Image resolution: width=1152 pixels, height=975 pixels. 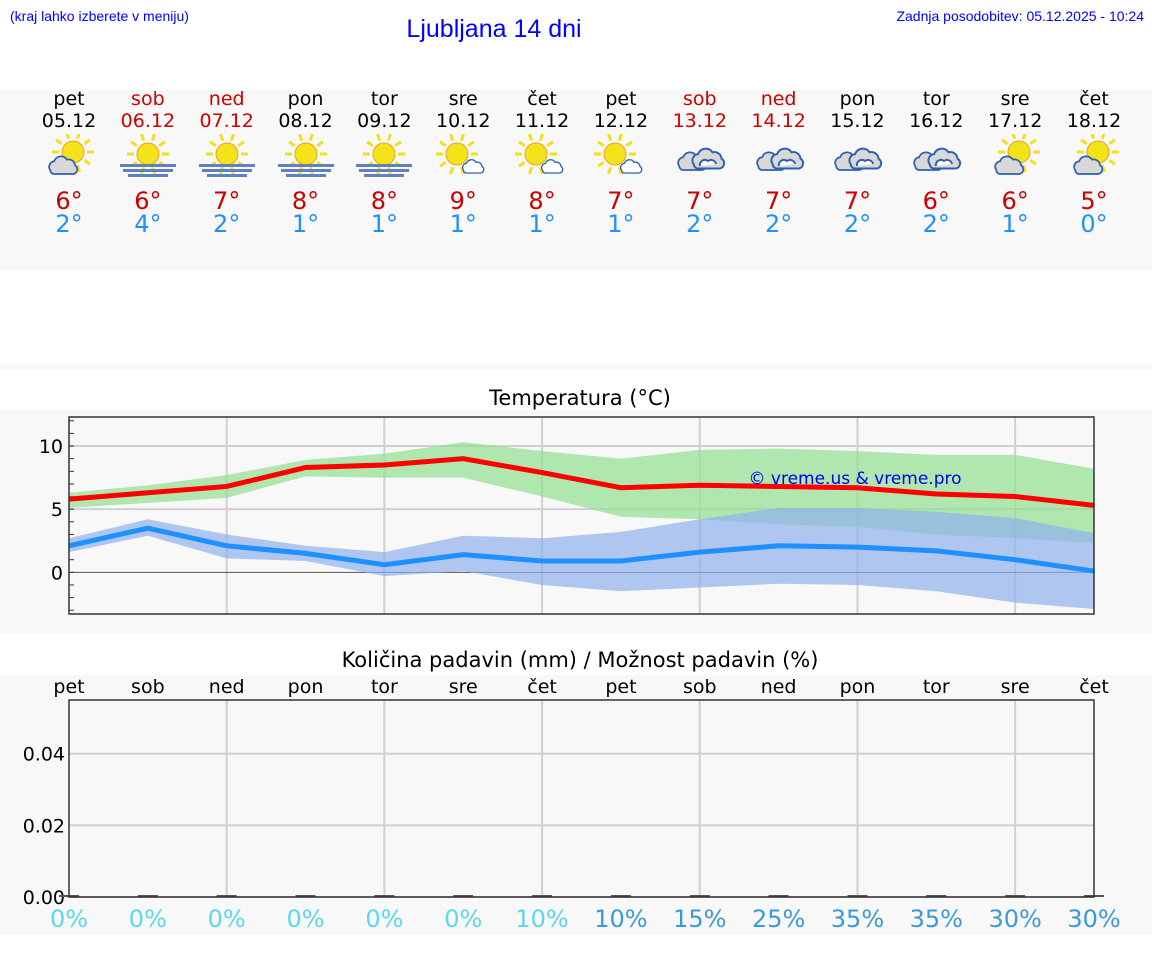 I want to click on day-date: 15.12, so click(x=857, y=121).